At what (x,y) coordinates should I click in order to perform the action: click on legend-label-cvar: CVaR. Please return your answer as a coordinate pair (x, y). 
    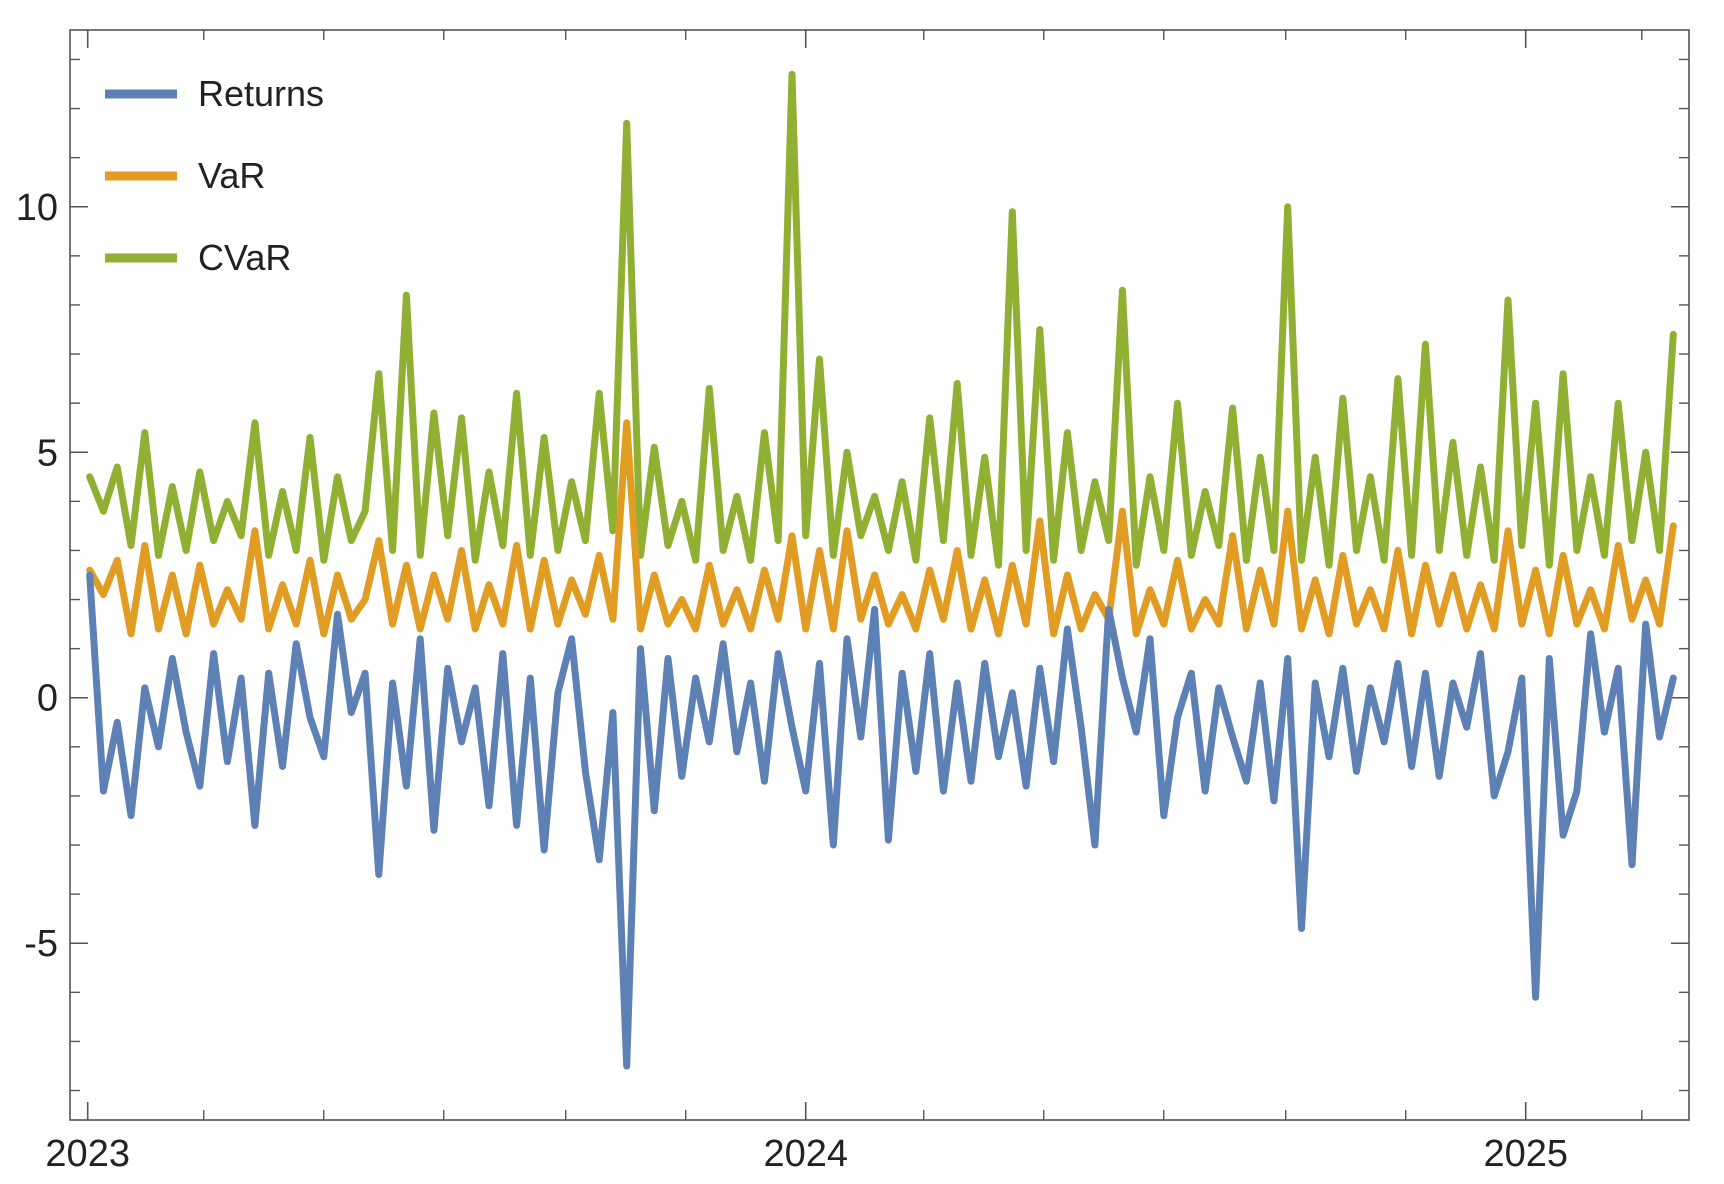
    Looking at the image, I should click on (244, 257).